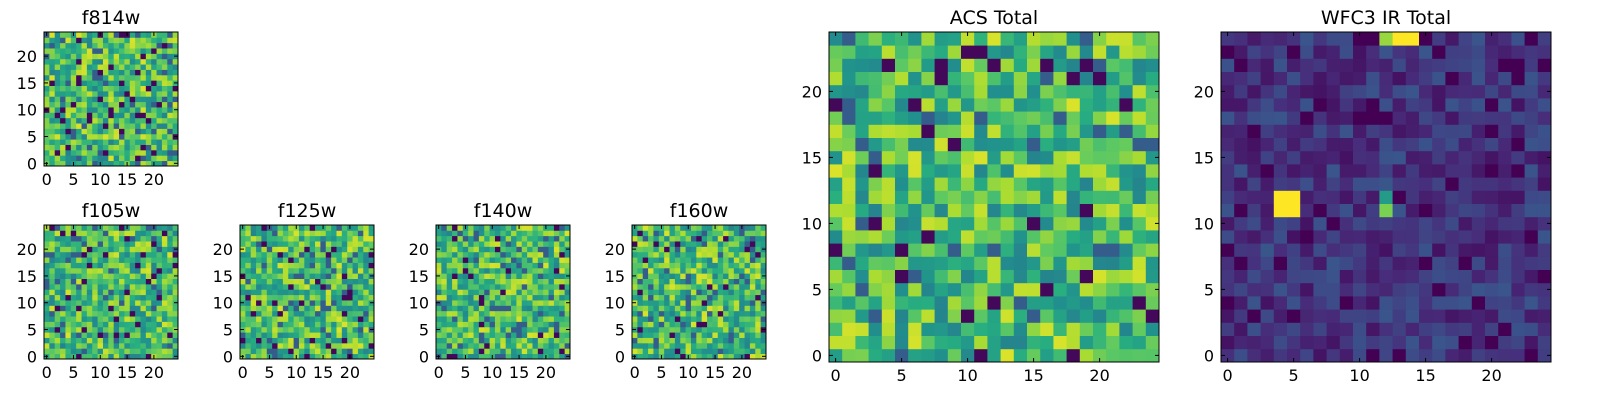 This screenshot has width=1600, height=400. What do you see at coordinates (812, 91) in the screenshot?
I see `y-tick-label: 20` at bounding box center [812, 91].